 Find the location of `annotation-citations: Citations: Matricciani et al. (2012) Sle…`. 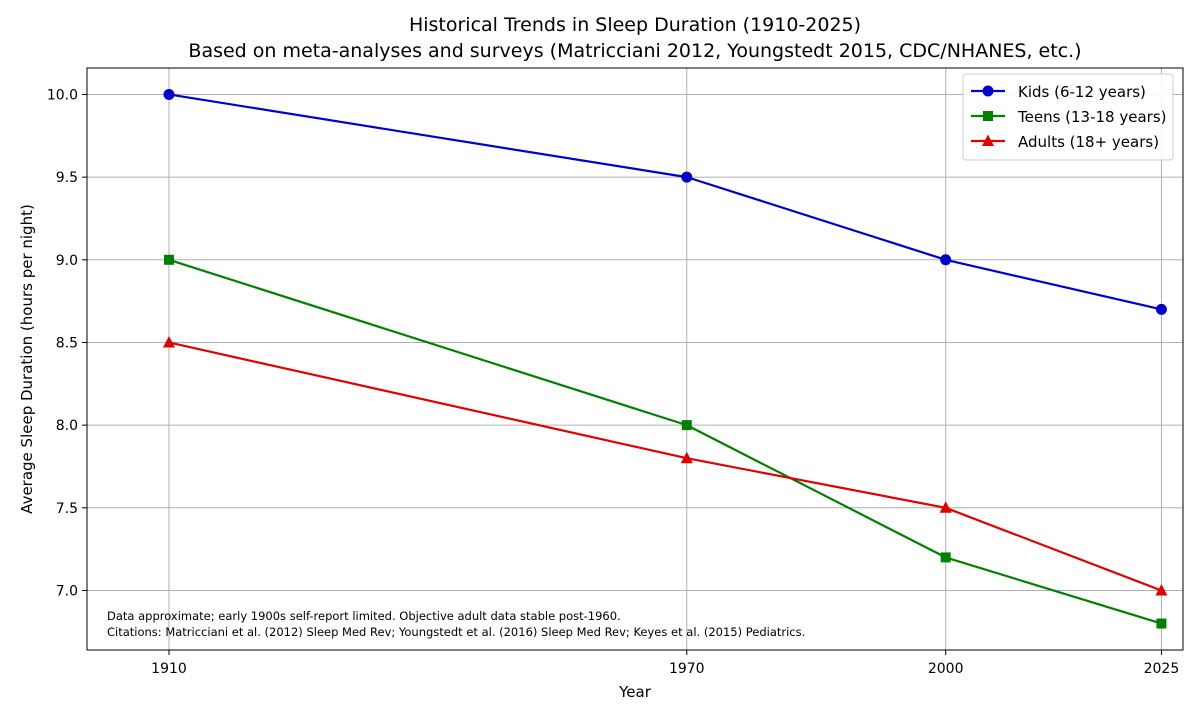

annotation-citations: Citations: Matricciani et al. (2012) Sle… is located at coordinates (456, 632).